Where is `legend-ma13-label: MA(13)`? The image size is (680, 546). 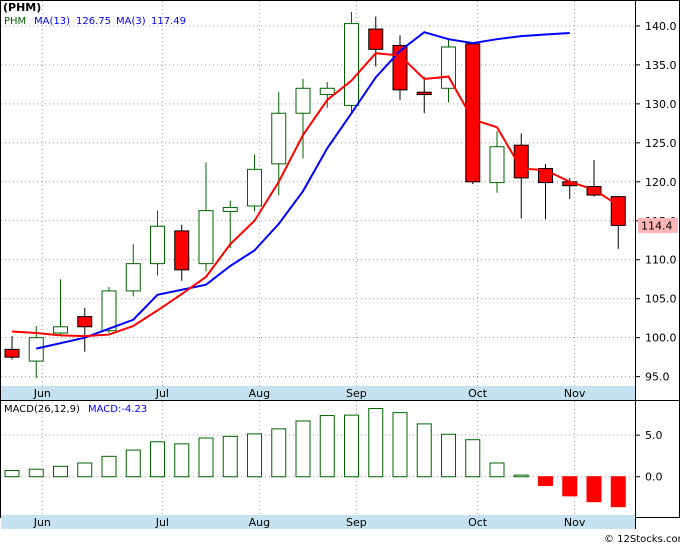 legend-ma13-label: MA(13) is located at coordinates (52, 21).